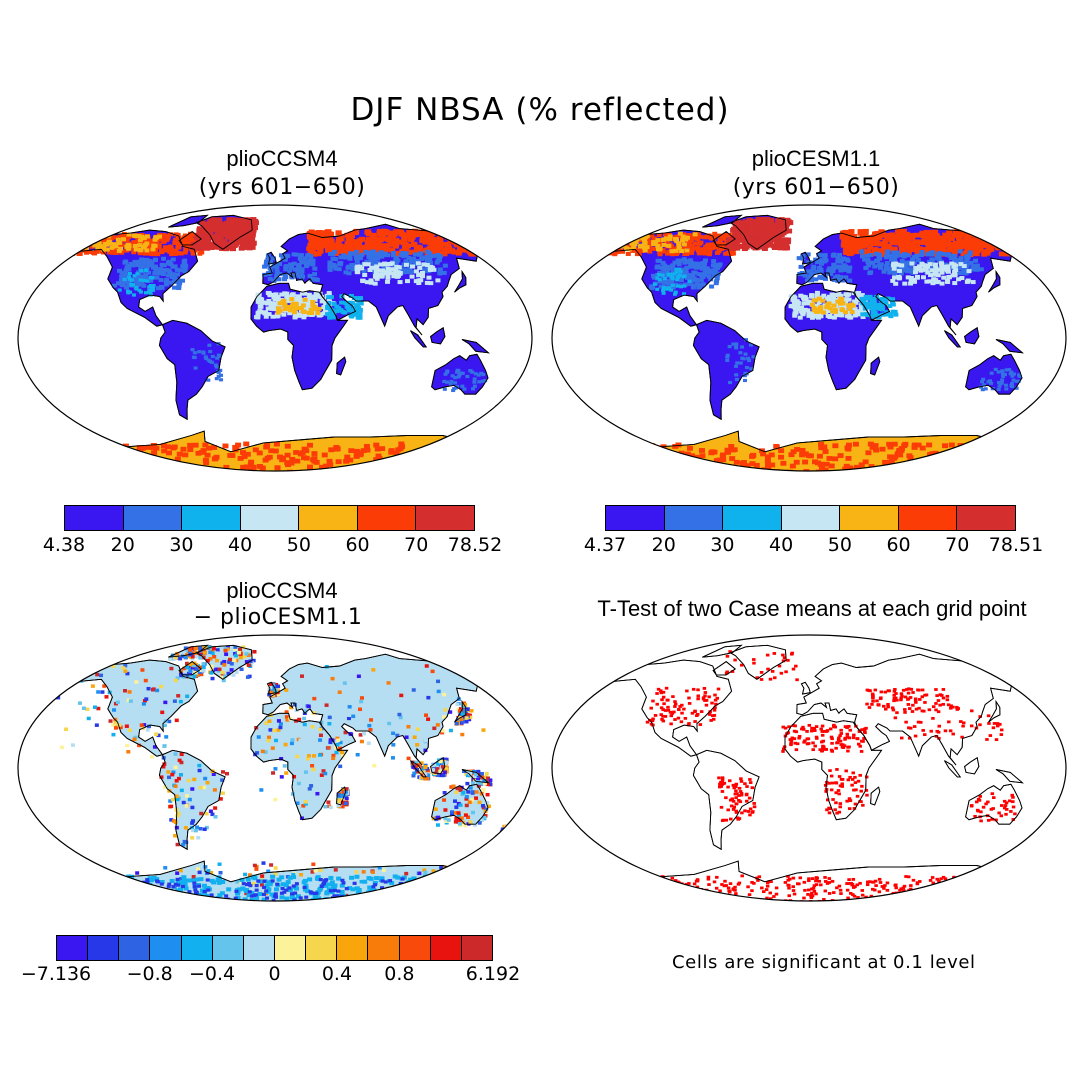  Describe the element at coordinates (56, 974) in the screenshot. I see `colorbar-tick-label: −7.136` at that location.